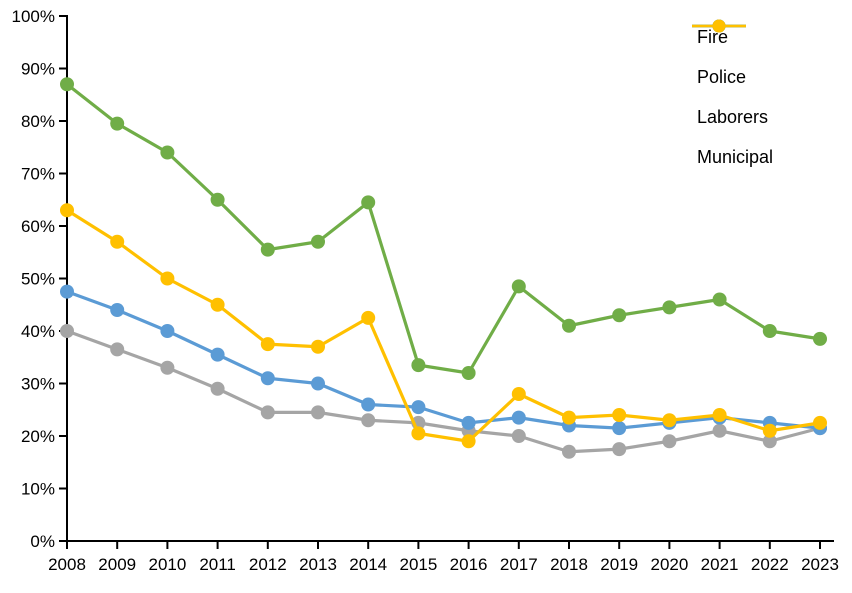 This screenshot has width=852, height=593. What do you see at coordinates (418, 564) in the screenshot?
I see `x-tick-label: 2015` at bounding box center [418, 564].